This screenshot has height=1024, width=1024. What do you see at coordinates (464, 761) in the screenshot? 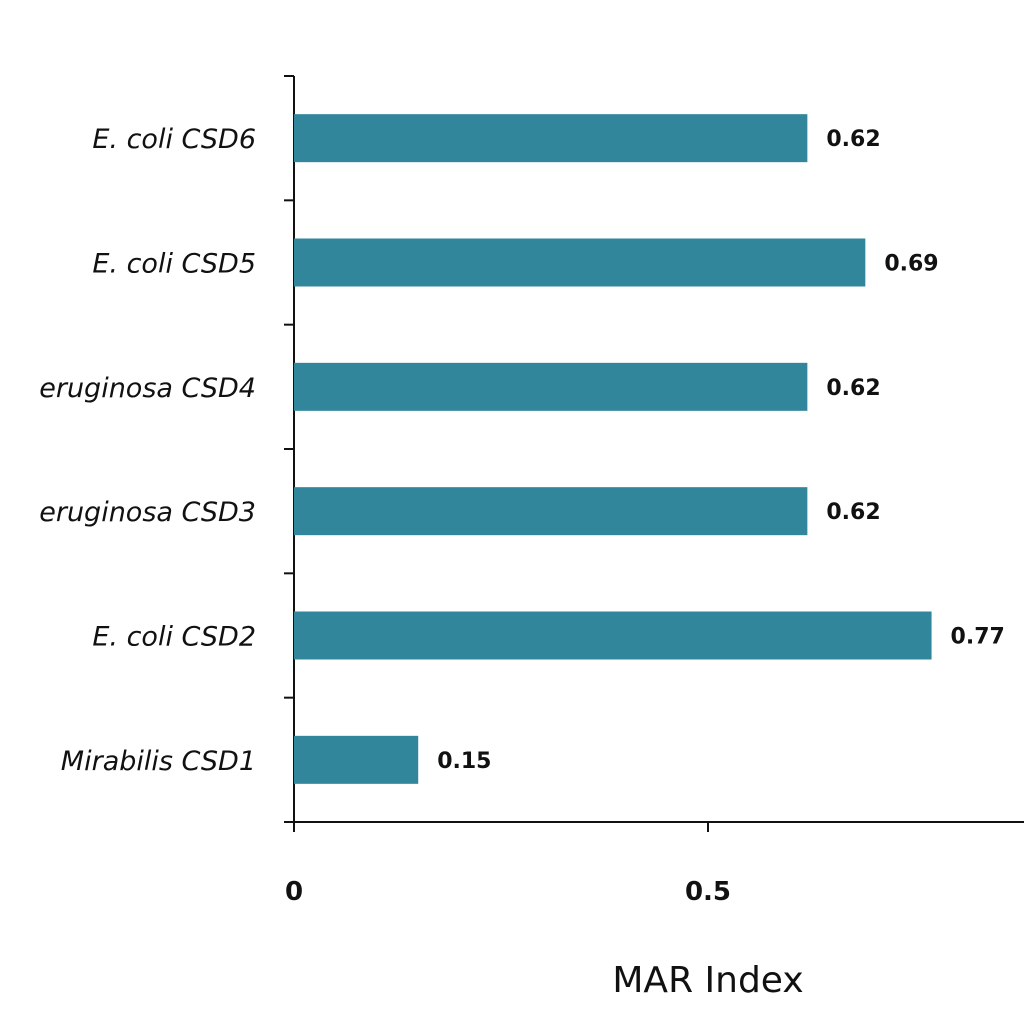
I see `bar-value-label: 0.15` at bounding box center [464, 761].